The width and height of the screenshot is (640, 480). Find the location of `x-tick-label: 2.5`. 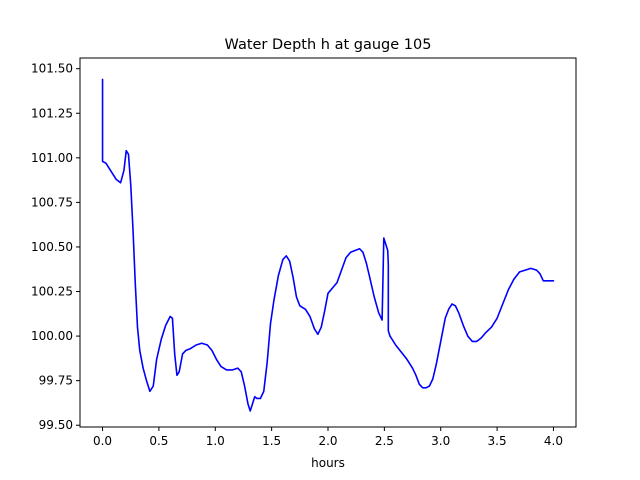

x-tick-label: 2.5 is located at coordinates (384, 441).